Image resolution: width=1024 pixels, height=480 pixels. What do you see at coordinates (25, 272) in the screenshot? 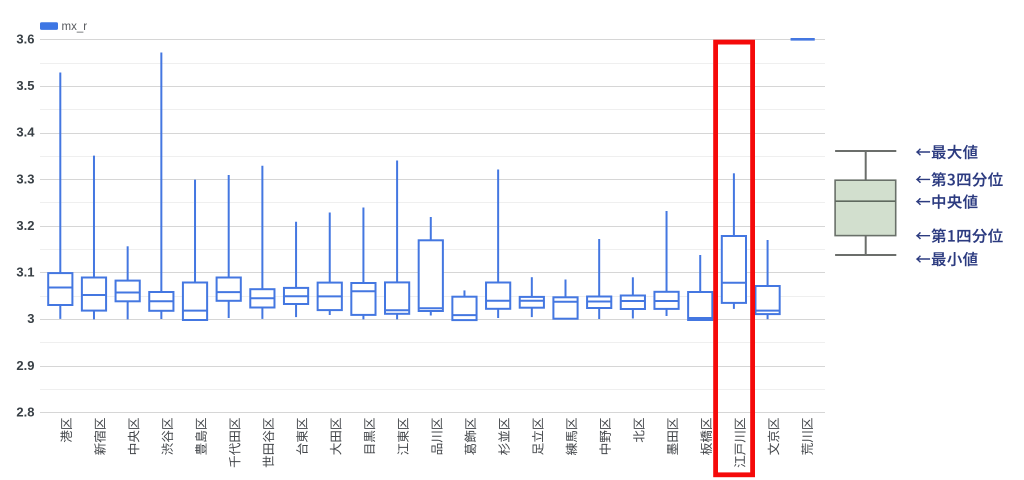
I see `svg-text: 3.1` at bounding box center [25, 272].